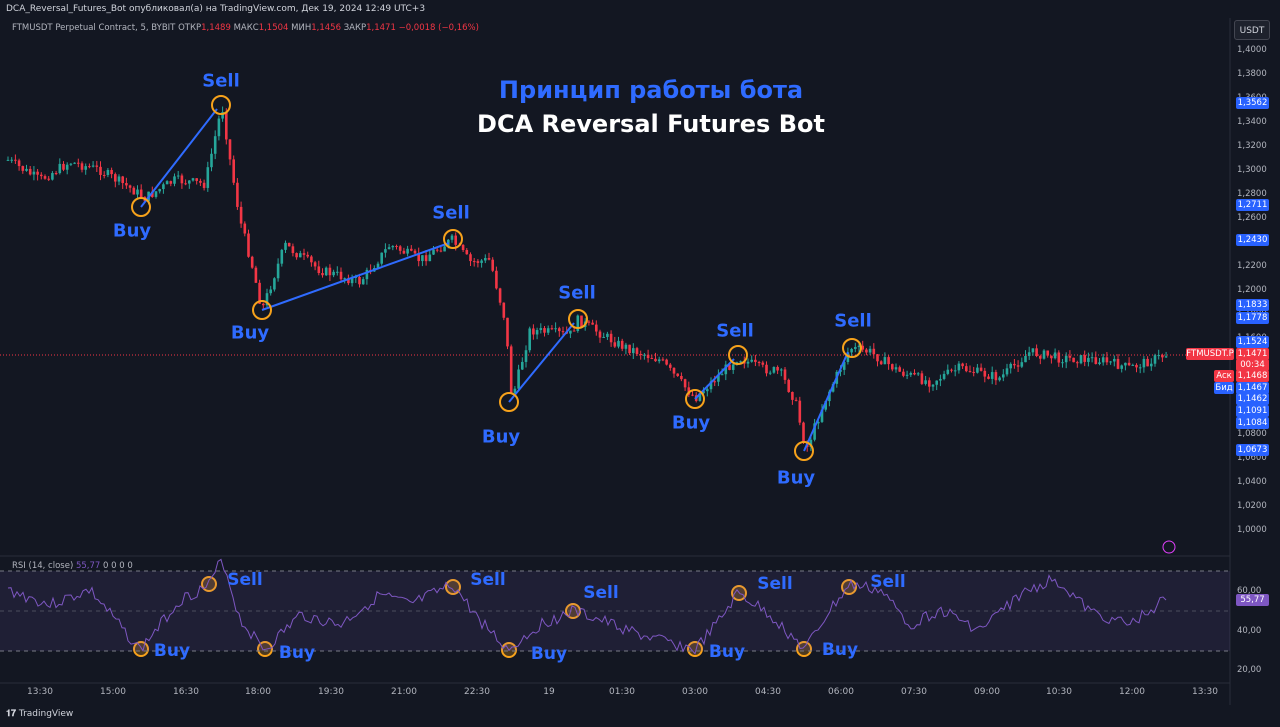 This screenshot has width=1280, height=727. Describe the element at coordinates (914, 692) in the screenshot. I see `time-axis-label: 07:30` at that location.